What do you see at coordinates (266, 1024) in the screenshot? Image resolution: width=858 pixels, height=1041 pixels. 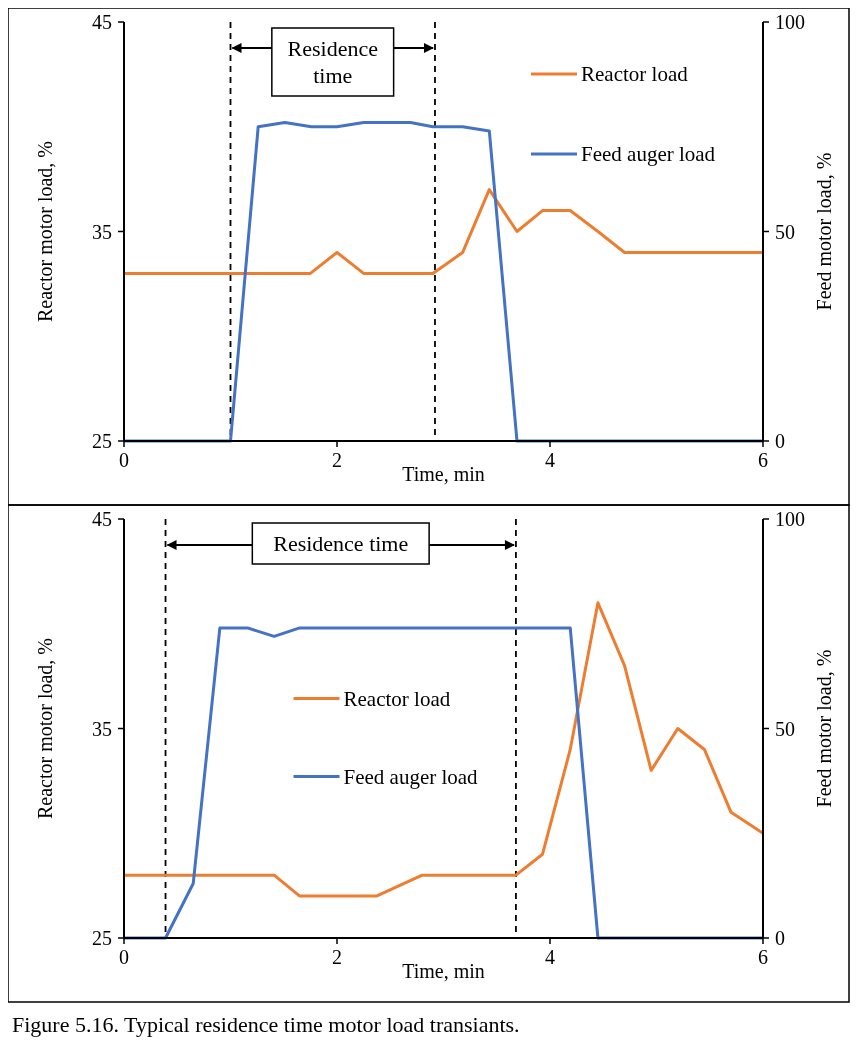 I see `caption: Figure 5.16. Typical residence time motor load transiants.` at bounding box center [266, 1024].